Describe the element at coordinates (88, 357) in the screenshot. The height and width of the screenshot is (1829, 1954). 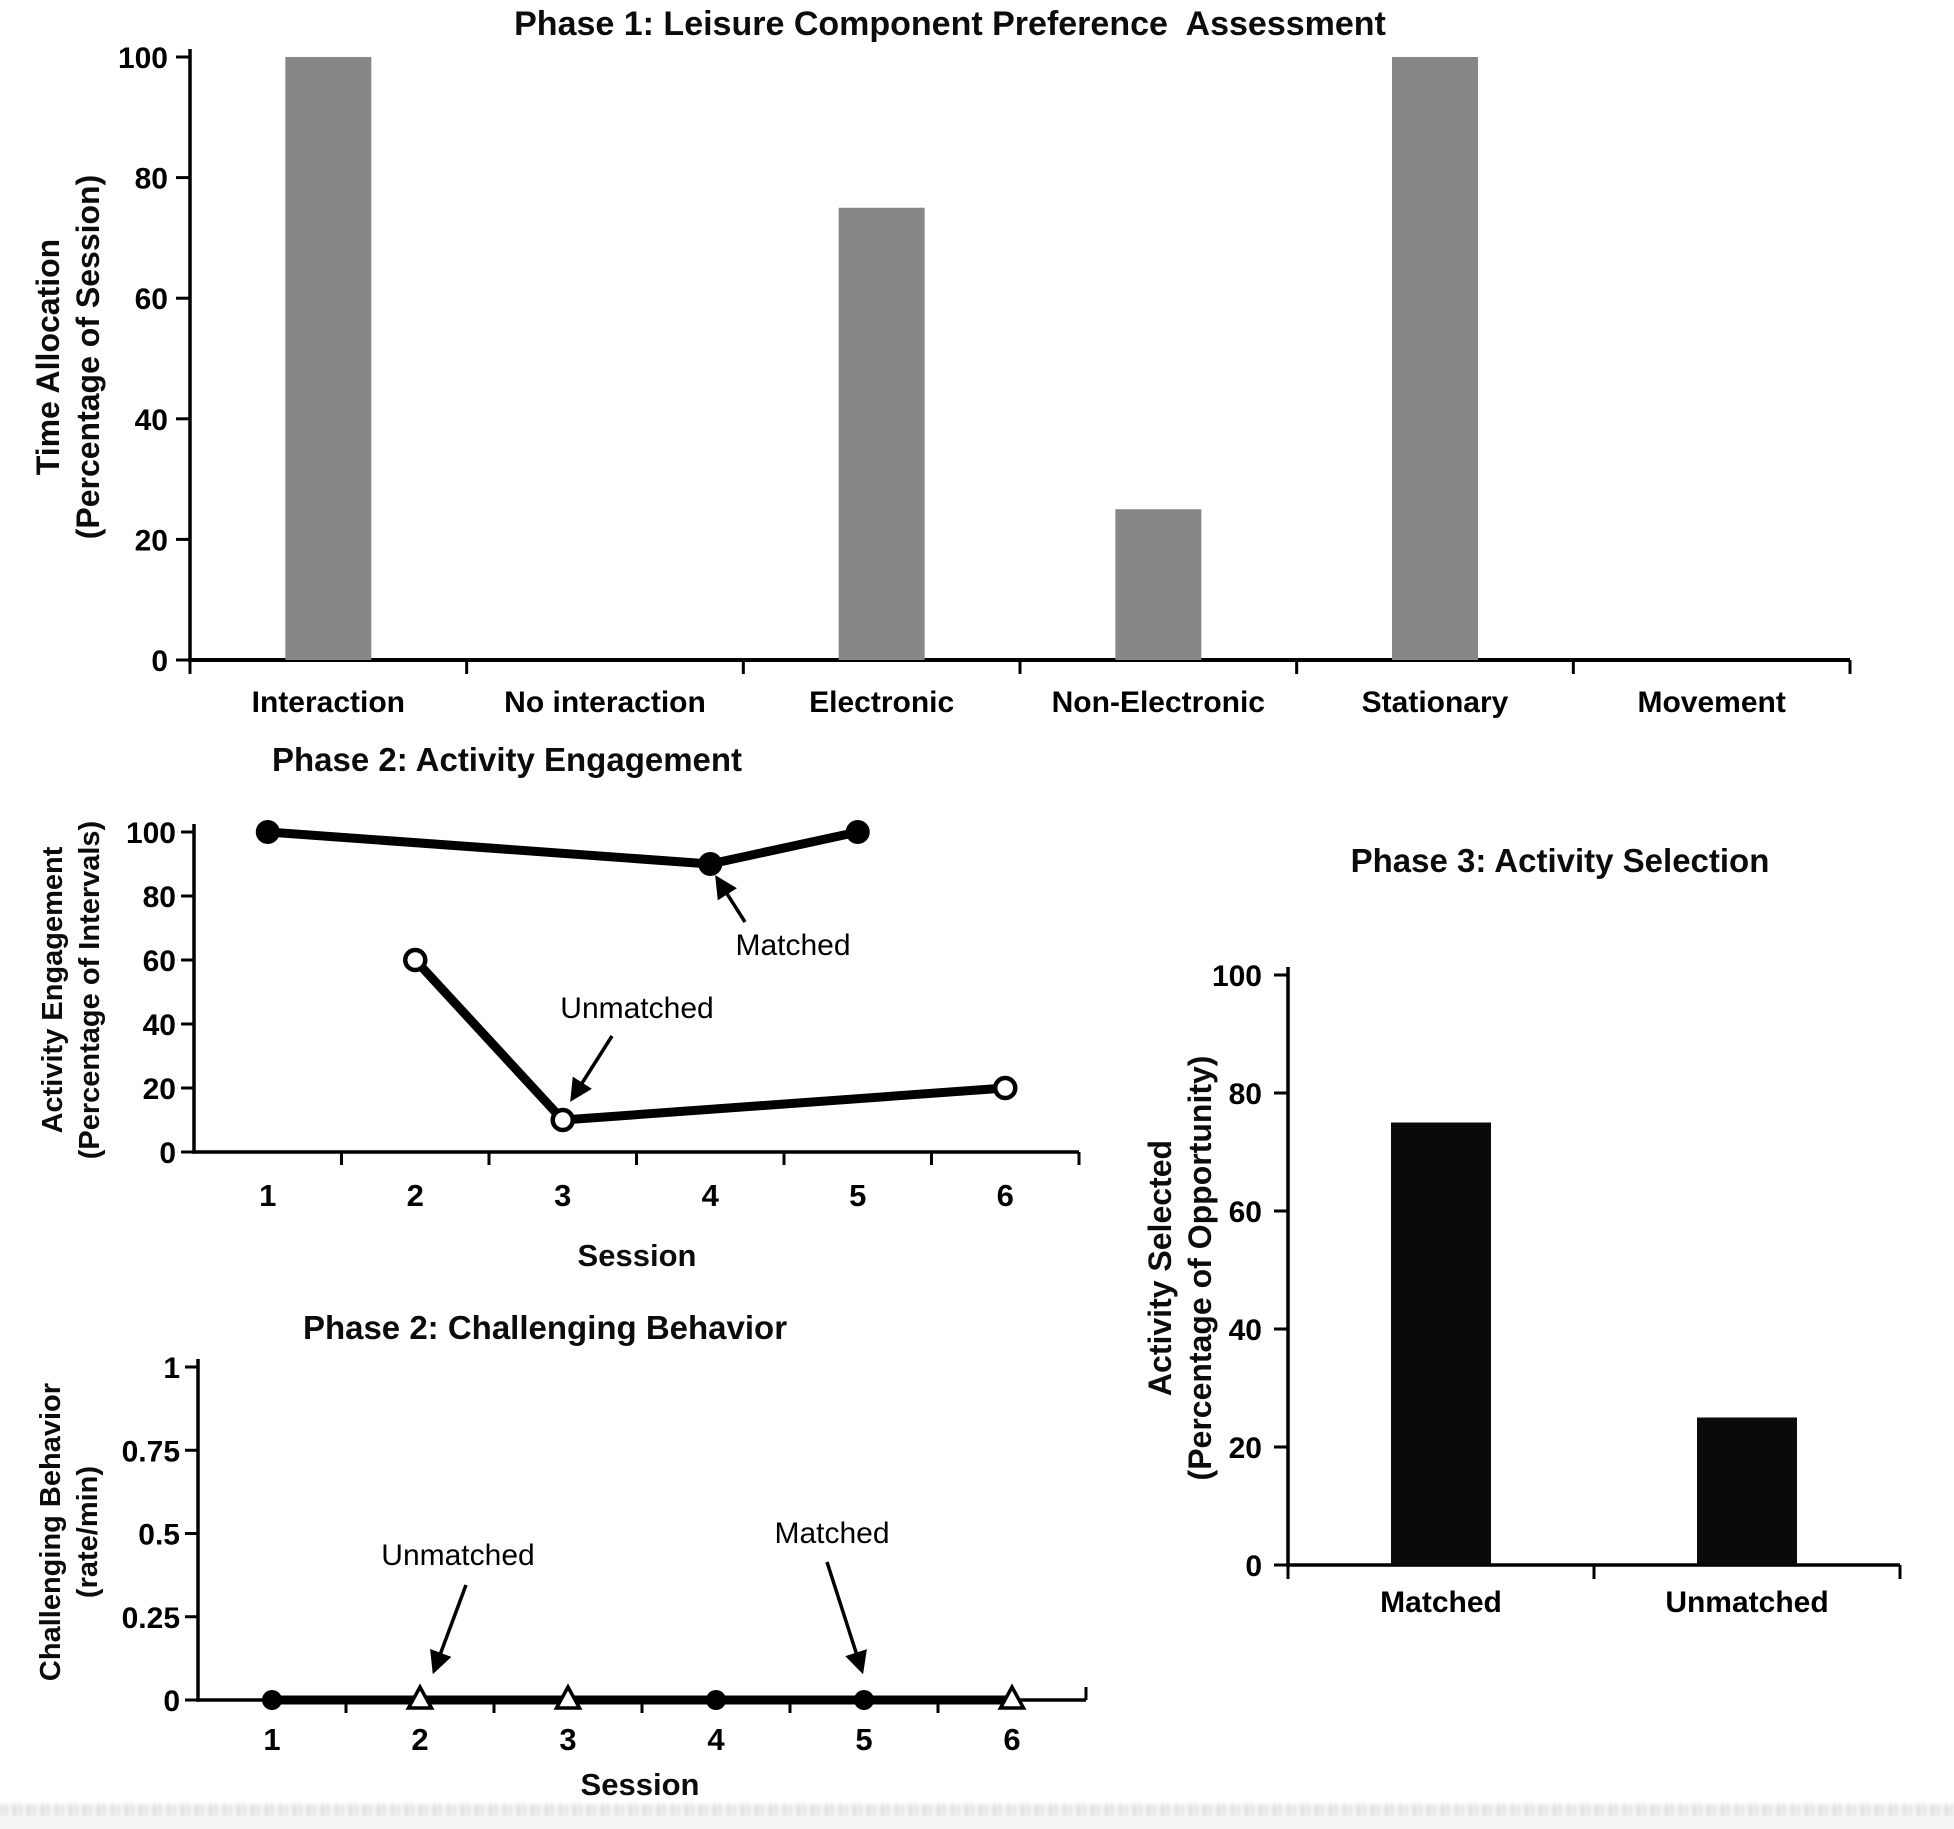
I see `phase1-y-axis-title-line2: (Percentage of Session)` at that location.